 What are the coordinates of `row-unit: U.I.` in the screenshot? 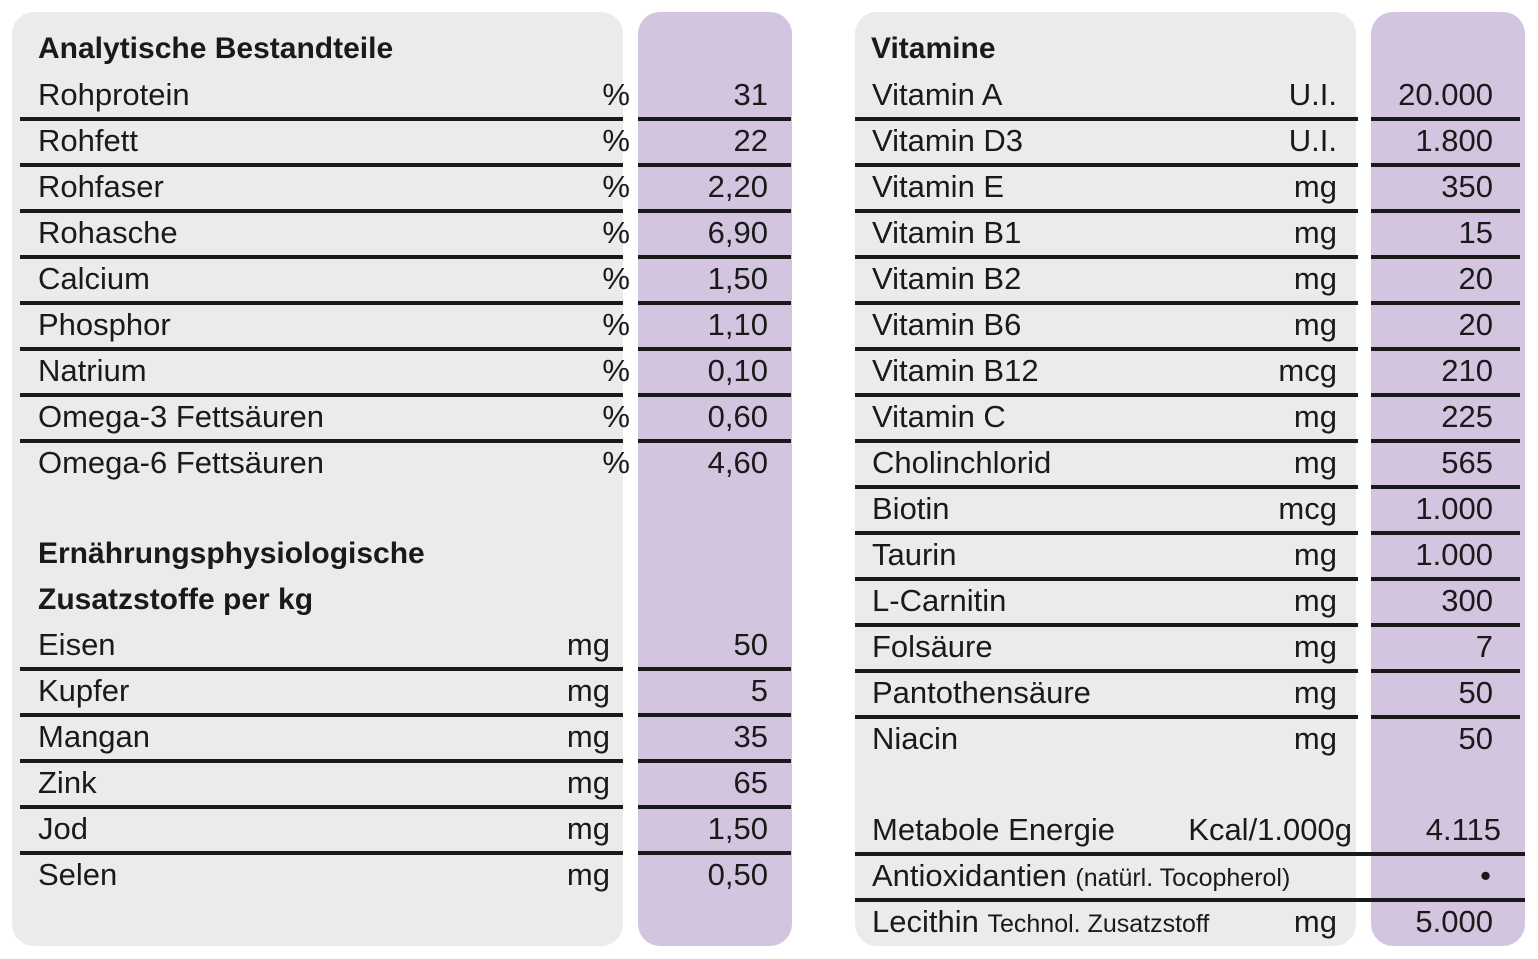 It's located at (1312, 94).